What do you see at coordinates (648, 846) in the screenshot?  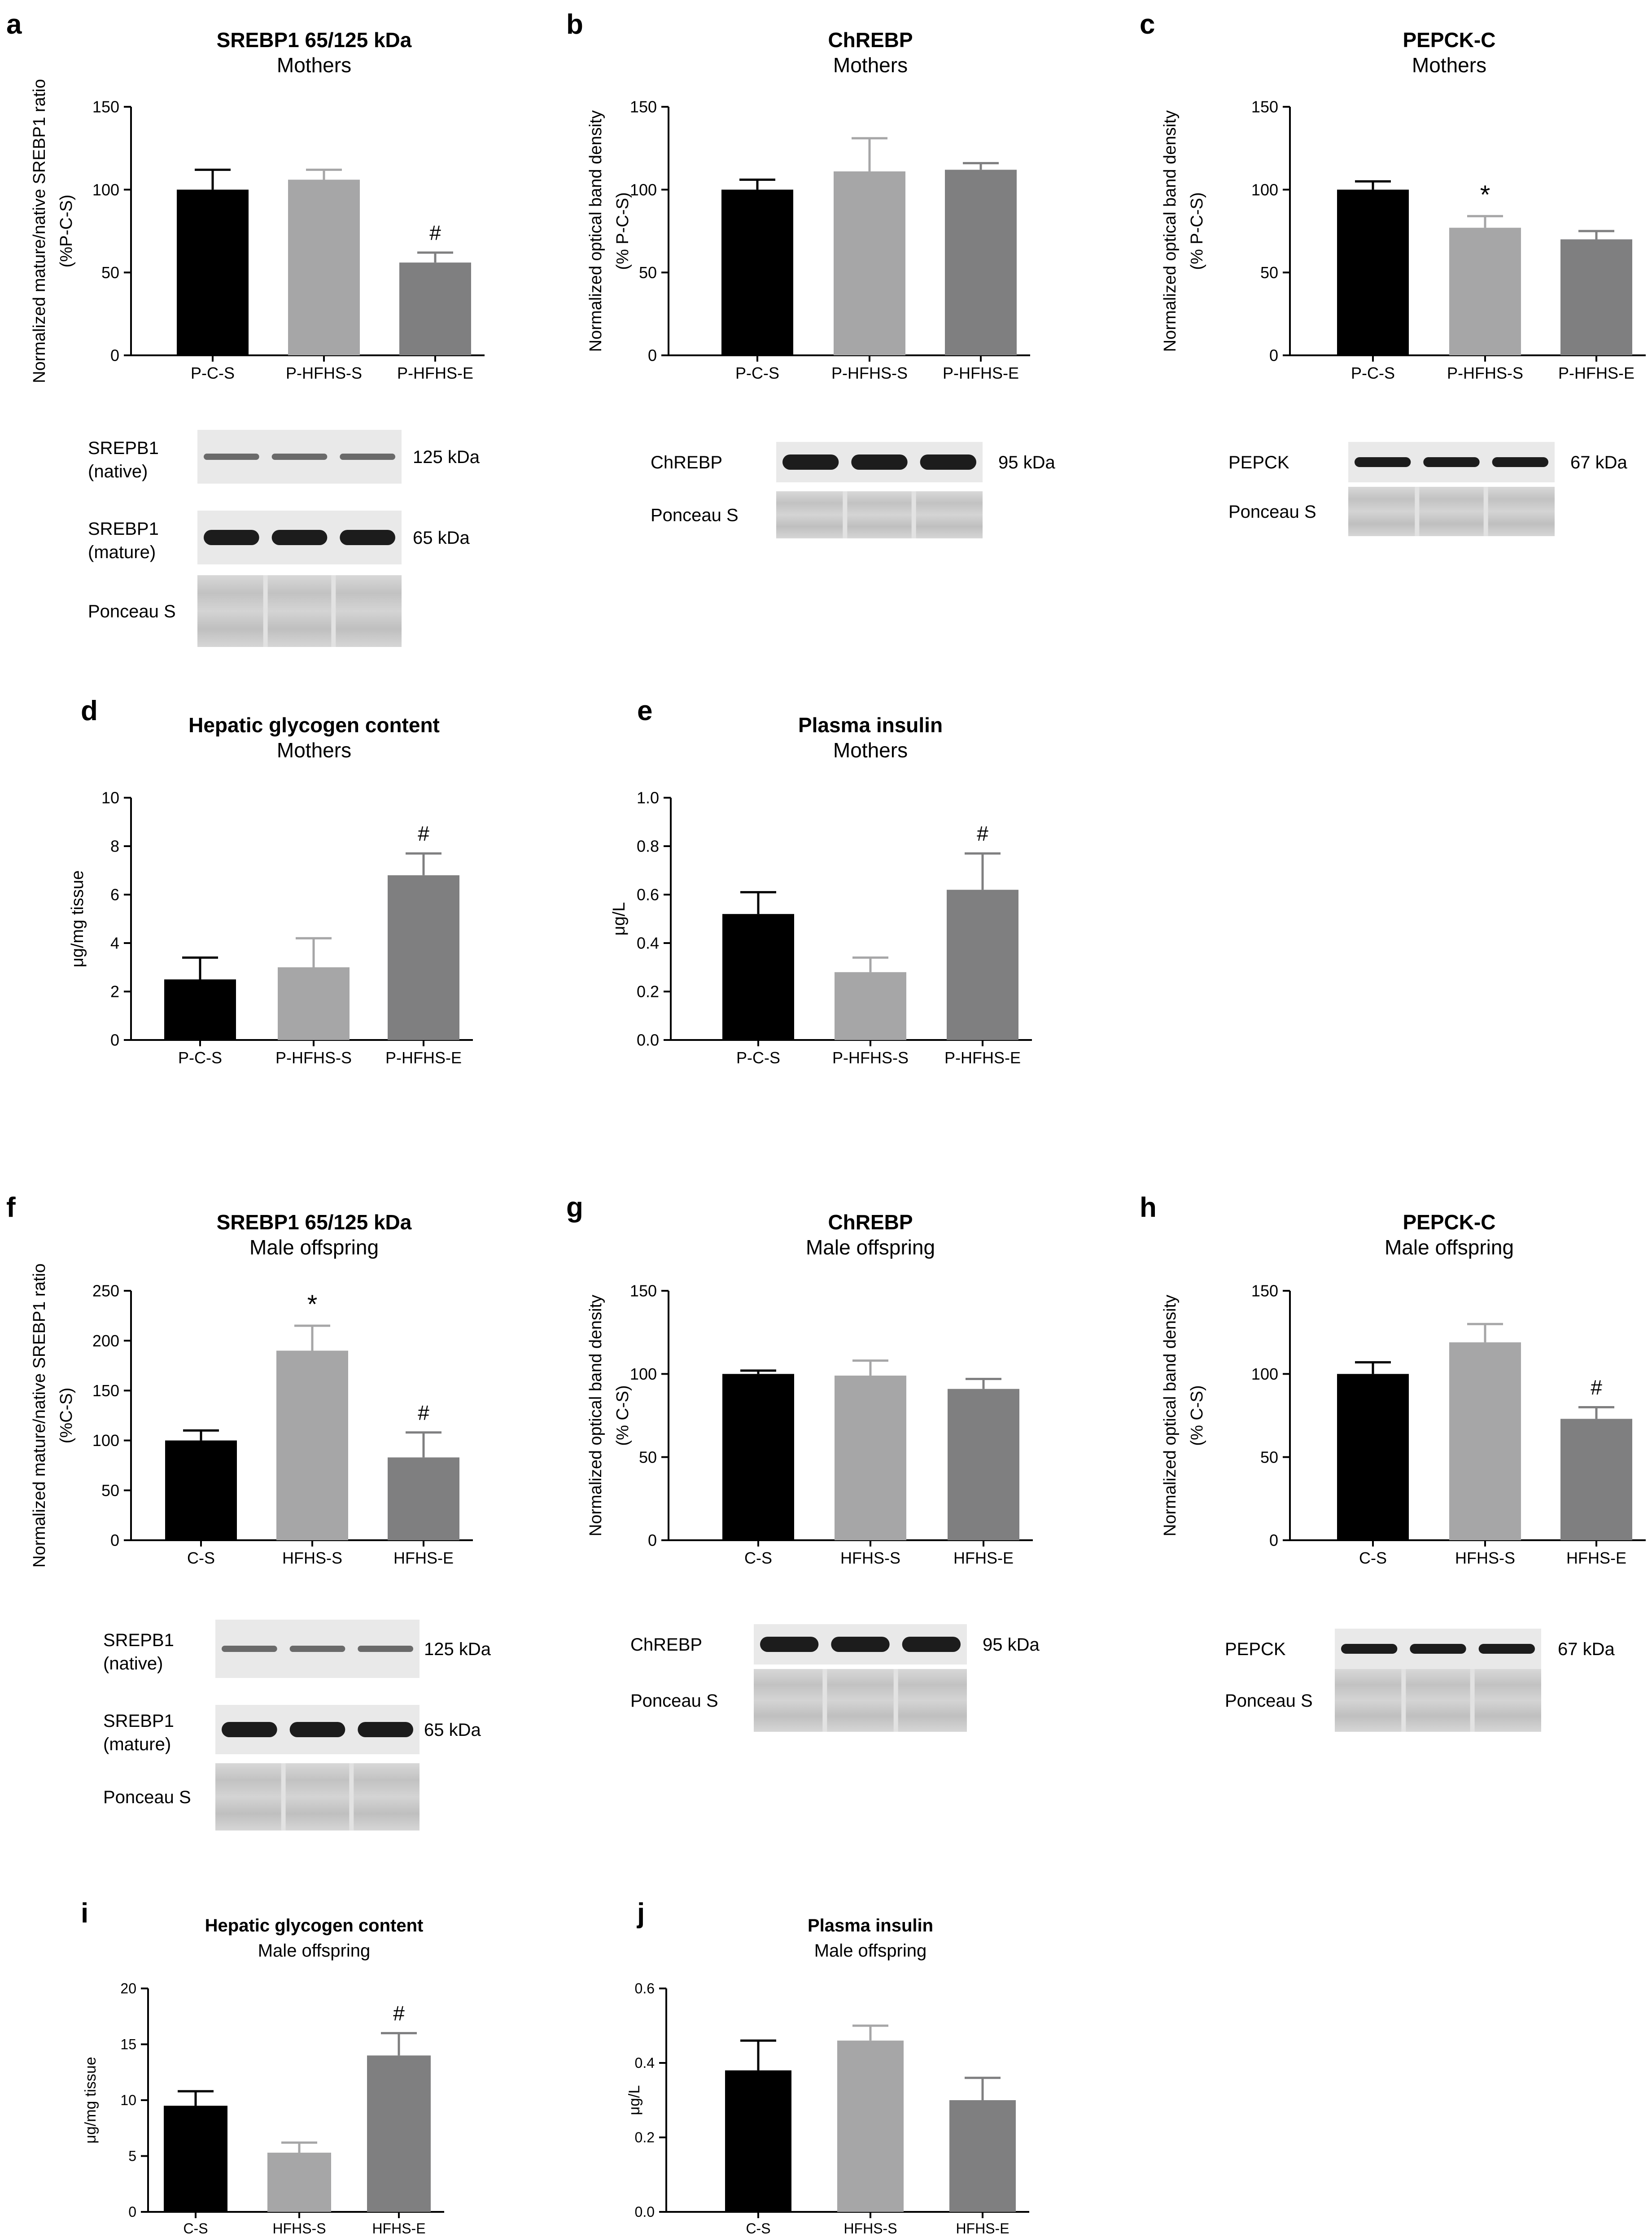 I see `y-tick-label: 0.8` at bounding box center [648, 846].